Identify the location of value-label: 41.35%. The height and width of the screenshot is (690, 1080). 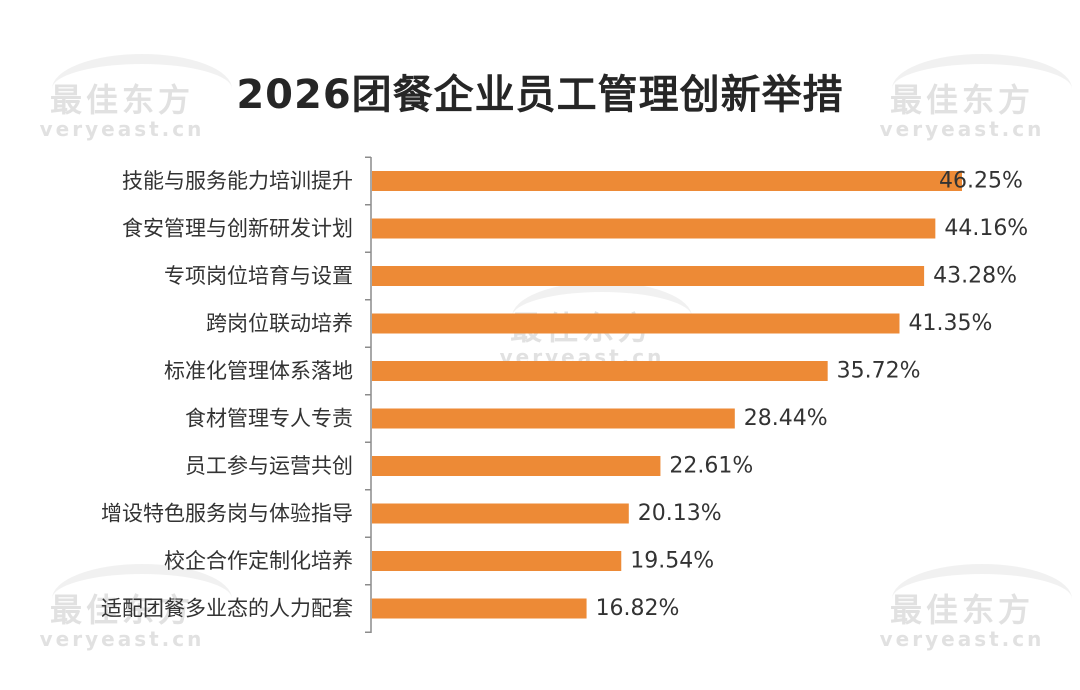
(950, 323).